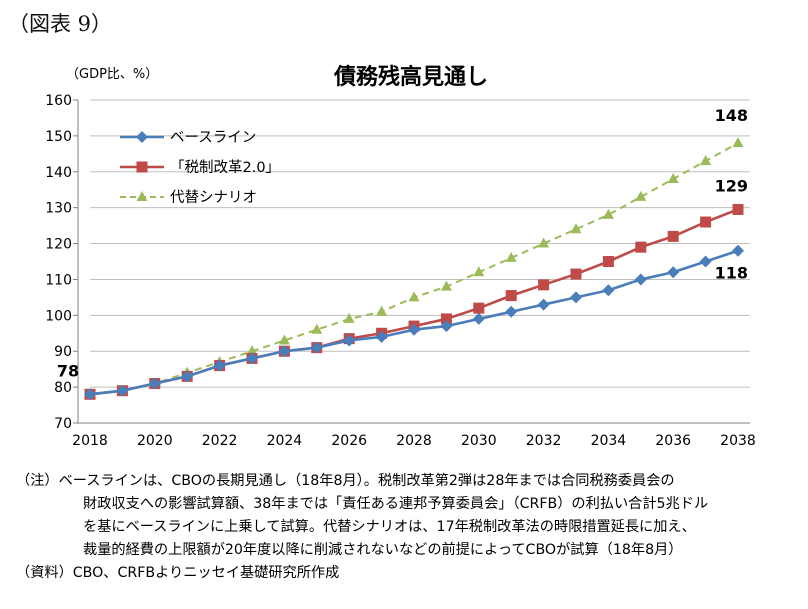 This screenshot has width=808, height=609. What do you see at coordinates (414, 441) in the screenshot?
I see `x-tick-label: 2028` at bounding box center [414, 441].